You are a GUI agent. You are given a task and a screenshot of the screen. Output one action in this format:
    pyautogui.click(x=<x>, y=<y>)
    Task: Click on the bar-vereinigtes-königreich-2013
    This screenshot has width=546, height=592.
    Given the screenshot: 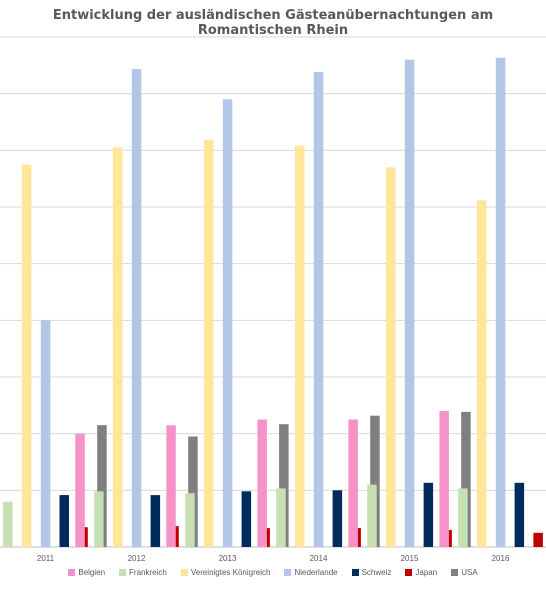 What is the action you would take?
    pyautogui.click(x=208, y=343)
    